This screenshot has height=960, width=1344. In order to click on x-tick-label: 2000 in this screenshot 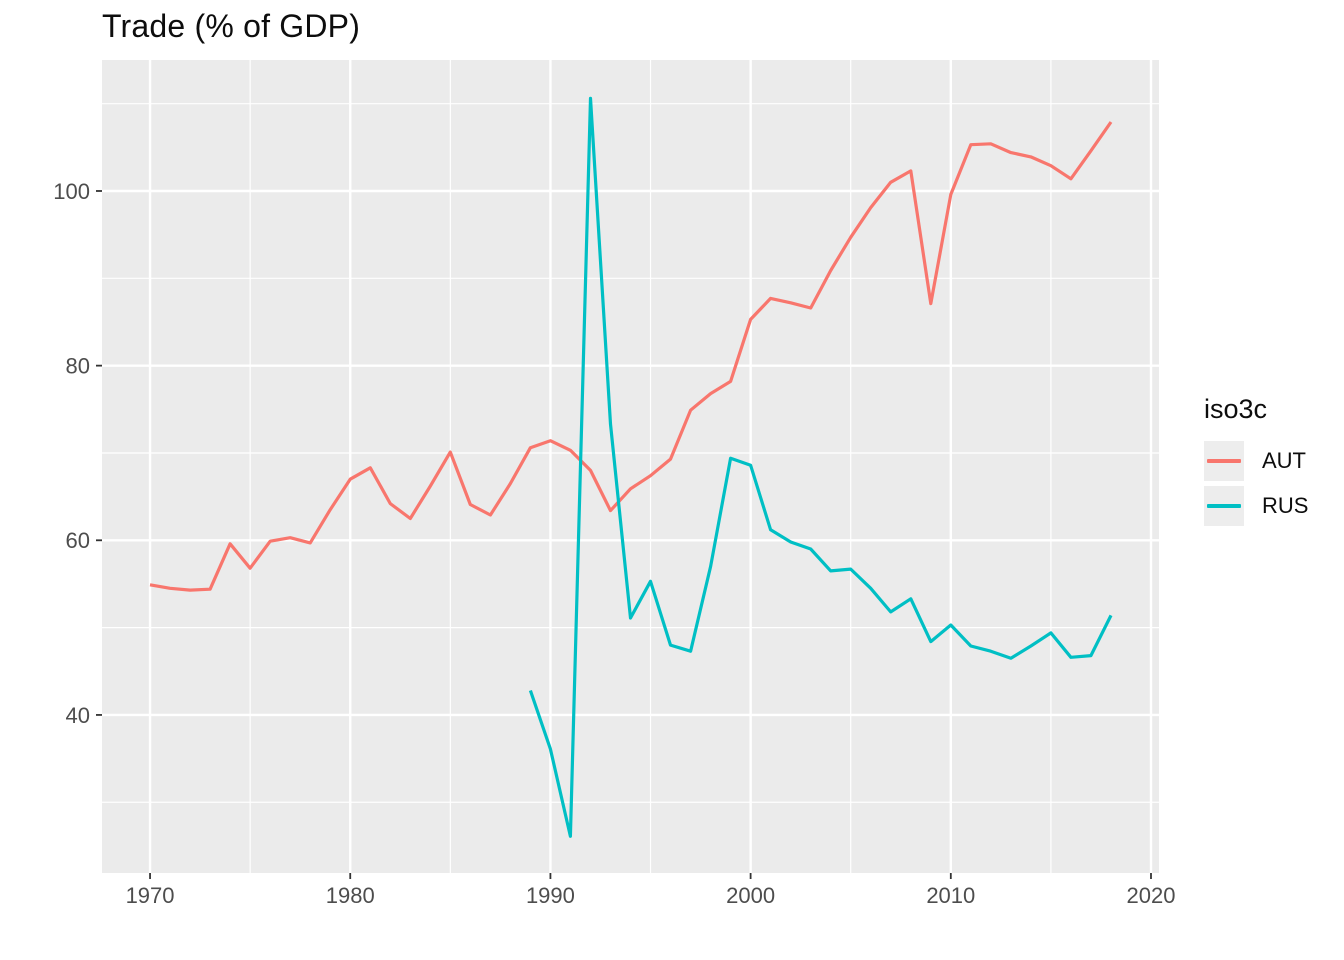, I will do `click(750, 895)`.